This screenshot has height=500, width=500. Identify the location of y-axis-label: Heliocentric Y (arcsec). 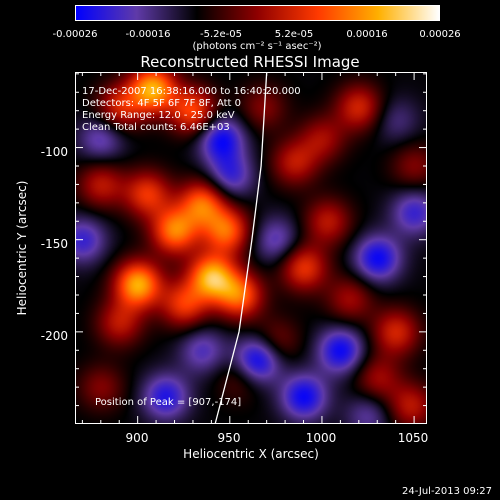
(22, 248).